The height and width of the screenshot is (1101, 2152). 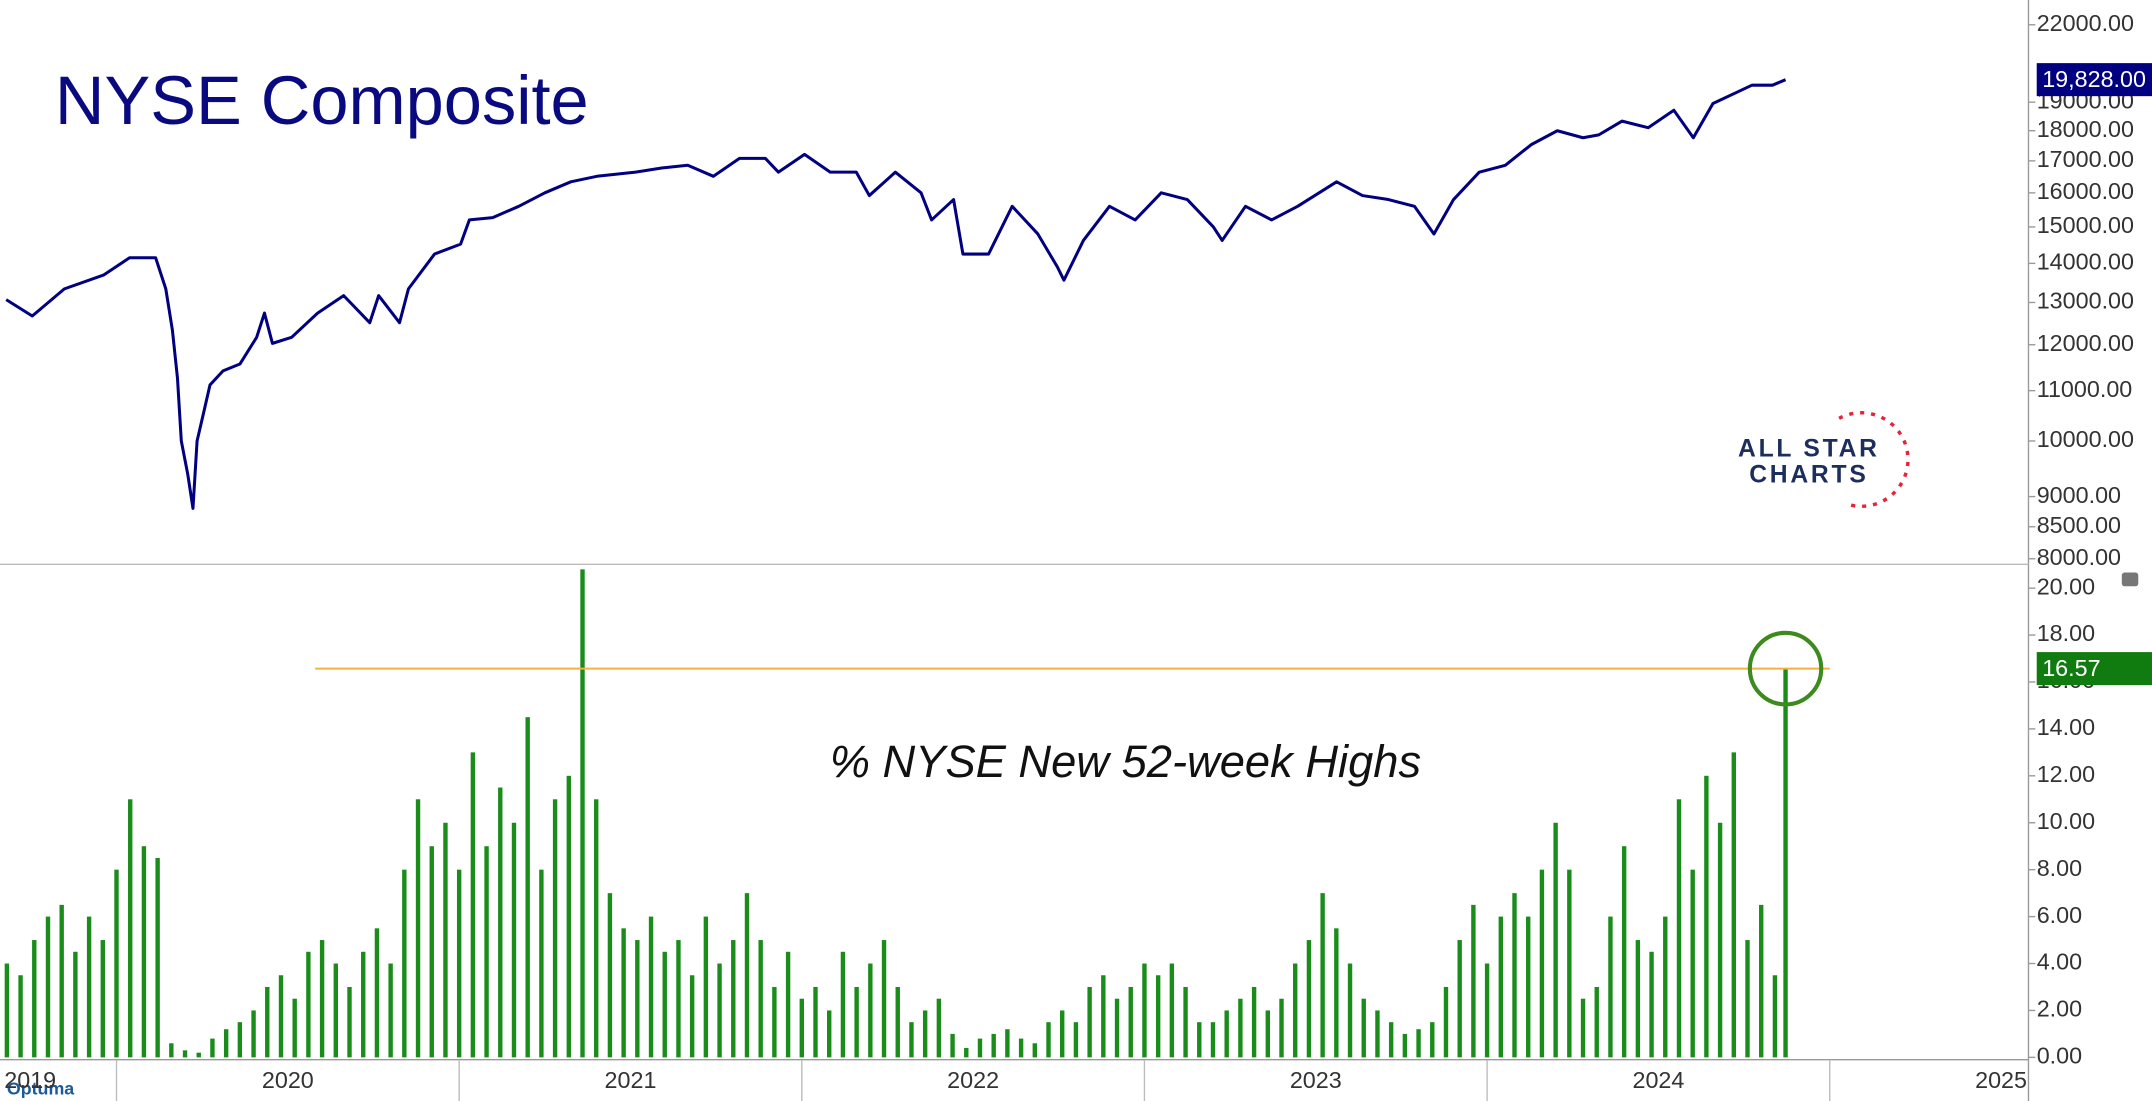 What do you see at coordinates (41, 1089) in the screenshot?
I see `footer-brand: Optuma` at bounding box center [41, 1089].